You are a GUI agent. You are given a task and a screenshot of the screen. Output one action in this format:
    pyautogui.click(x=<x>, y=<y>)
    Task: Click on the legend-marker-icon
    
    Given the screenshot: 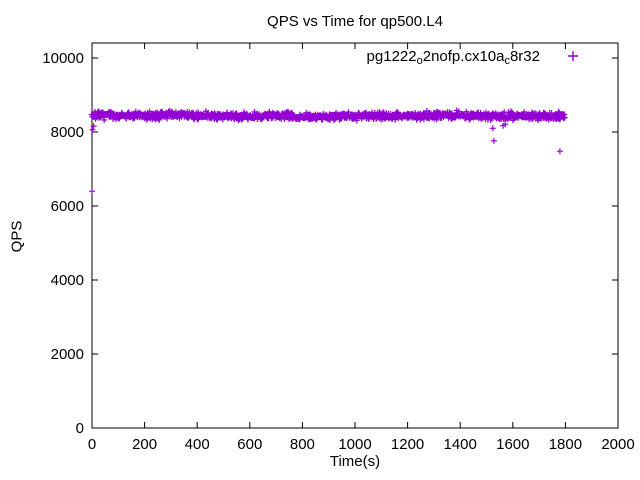 What is the action you would take?
    pyautogui.click(x=573, y=56)
    